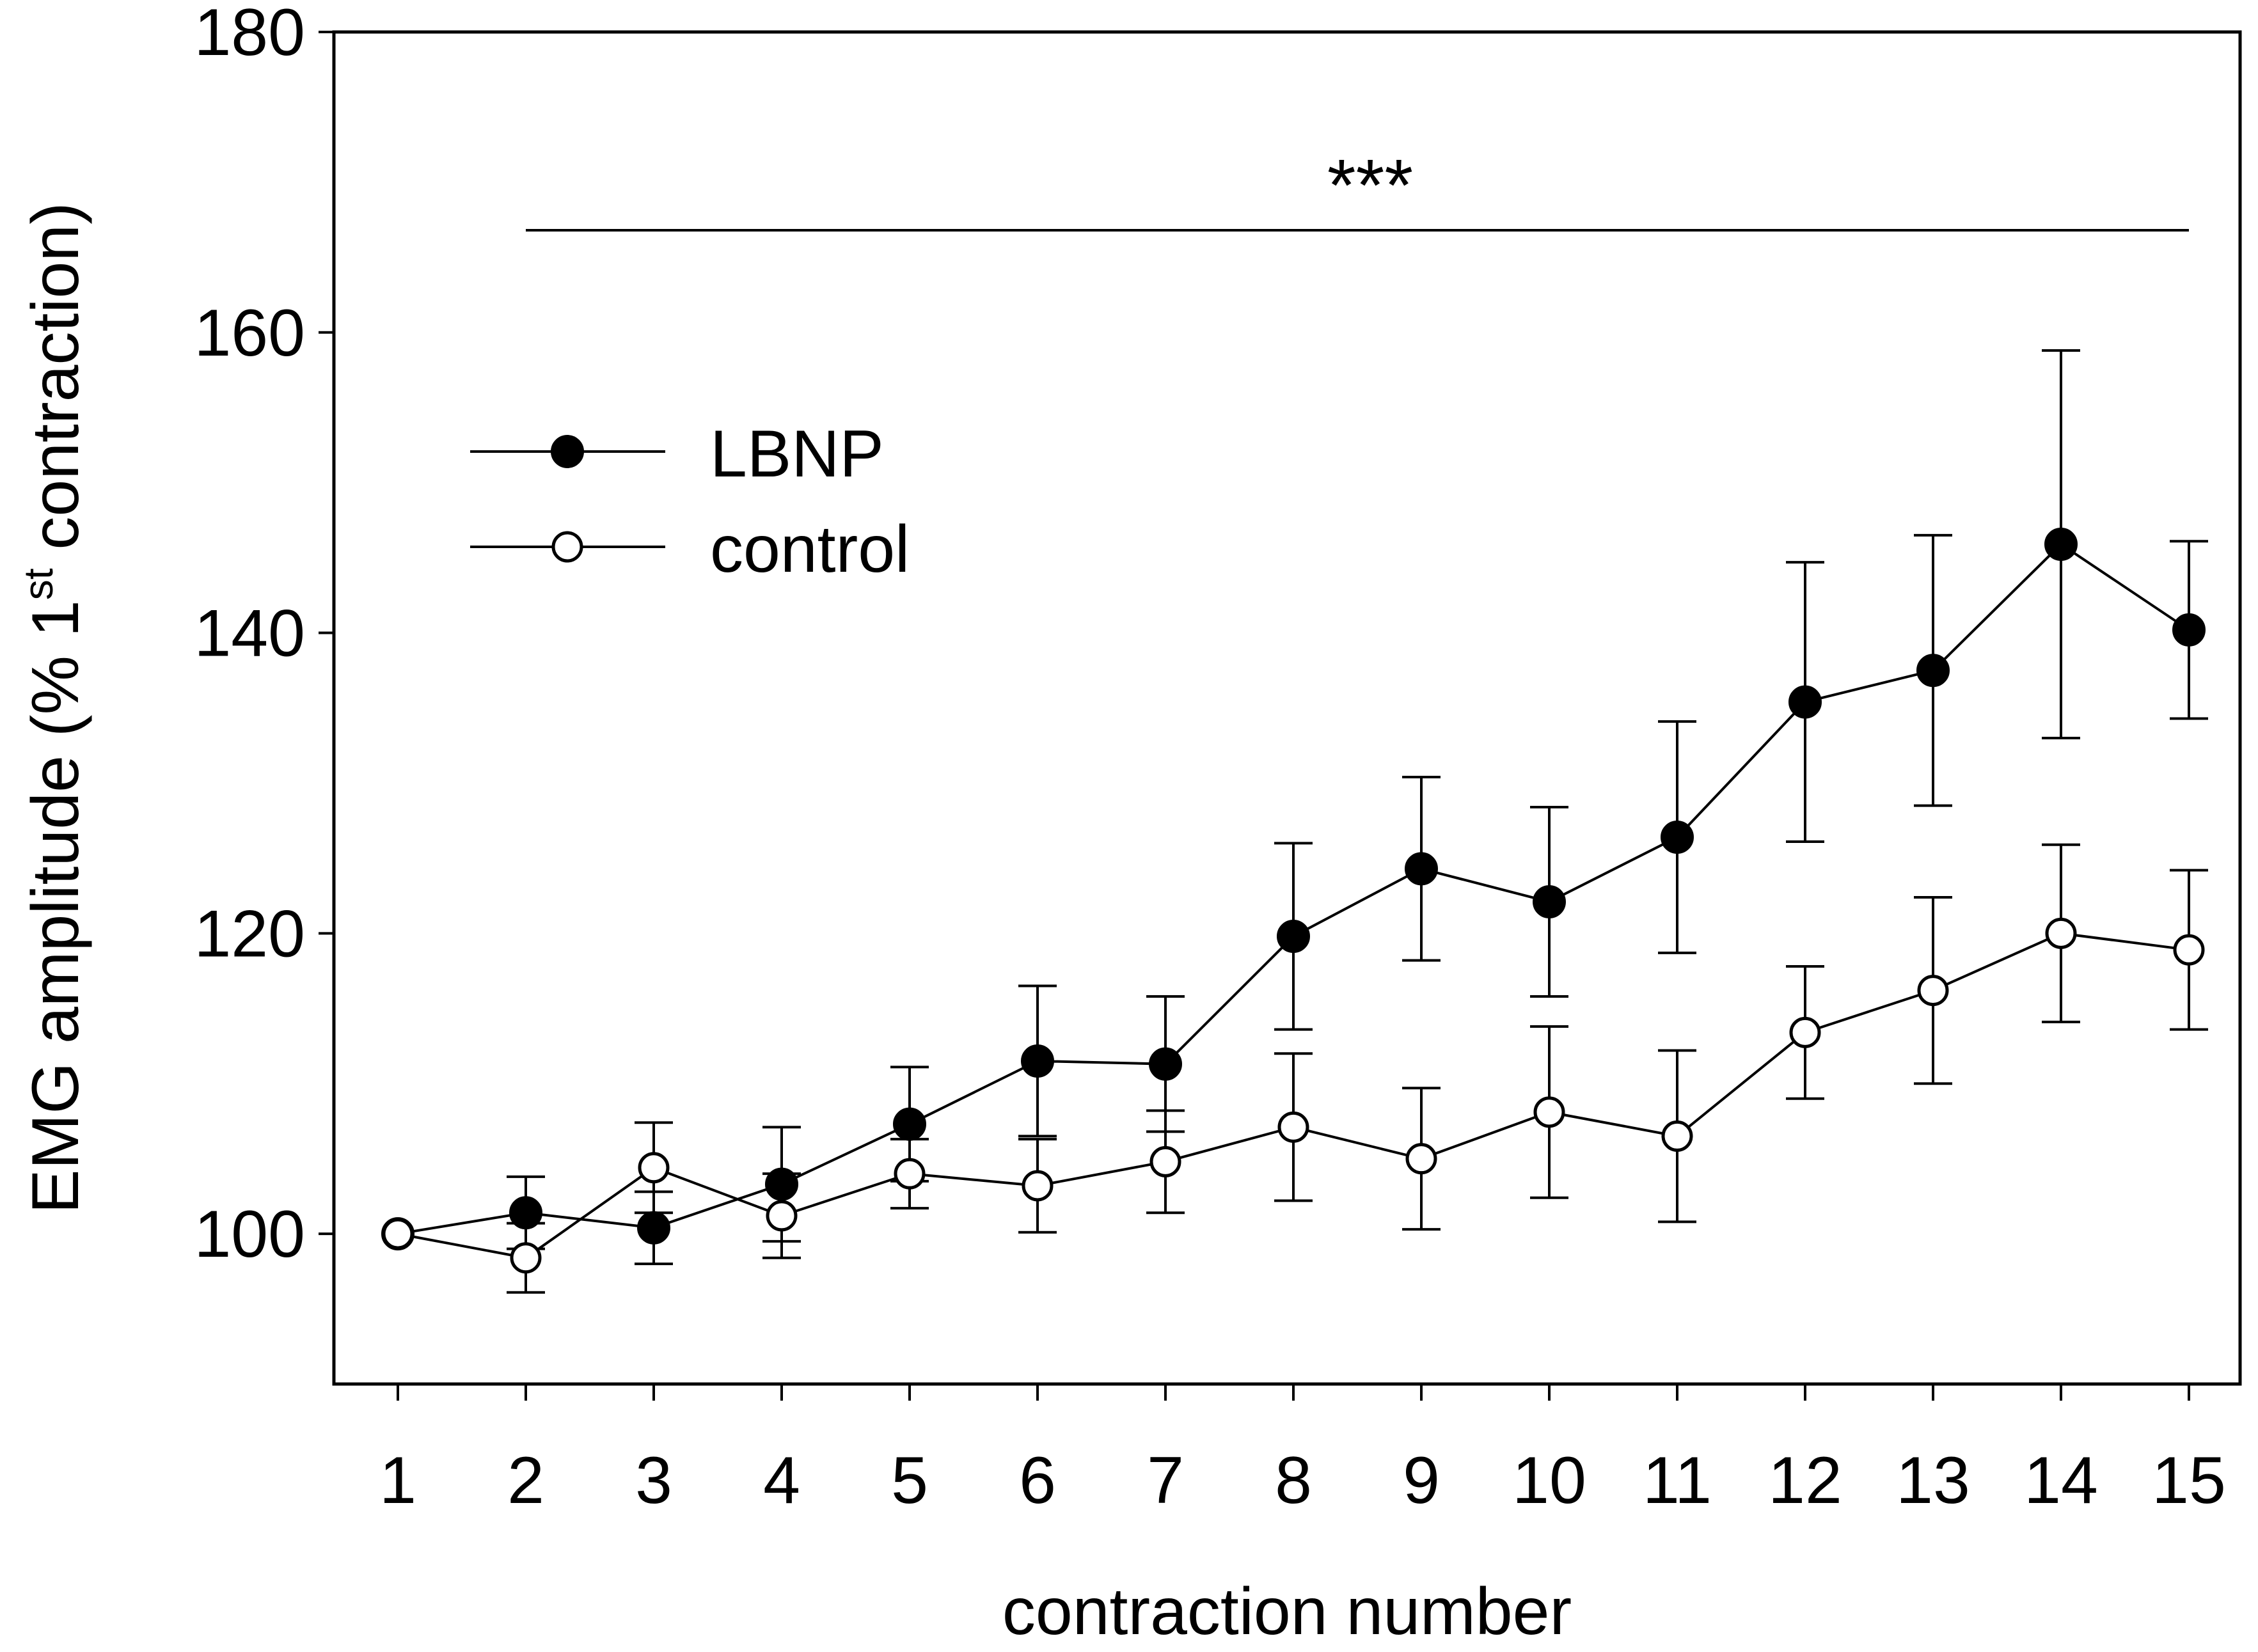  I want to click on y-axis-label: EMG amplitude (% 1st contraction), so click(54, 708).